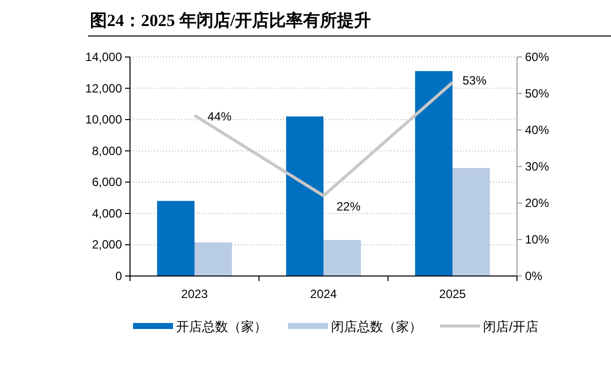 The image size is (611, 386). Describe the element at coordinates (107, 213) in the screenshot. I see `y-tick-label: 4,000` at that location.